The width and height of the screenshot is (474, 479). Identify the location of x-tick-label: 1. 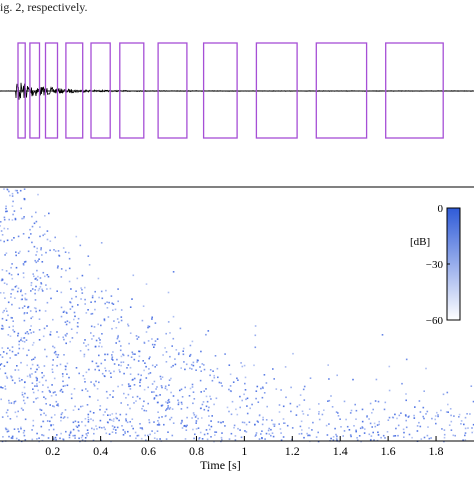
(244, 451).